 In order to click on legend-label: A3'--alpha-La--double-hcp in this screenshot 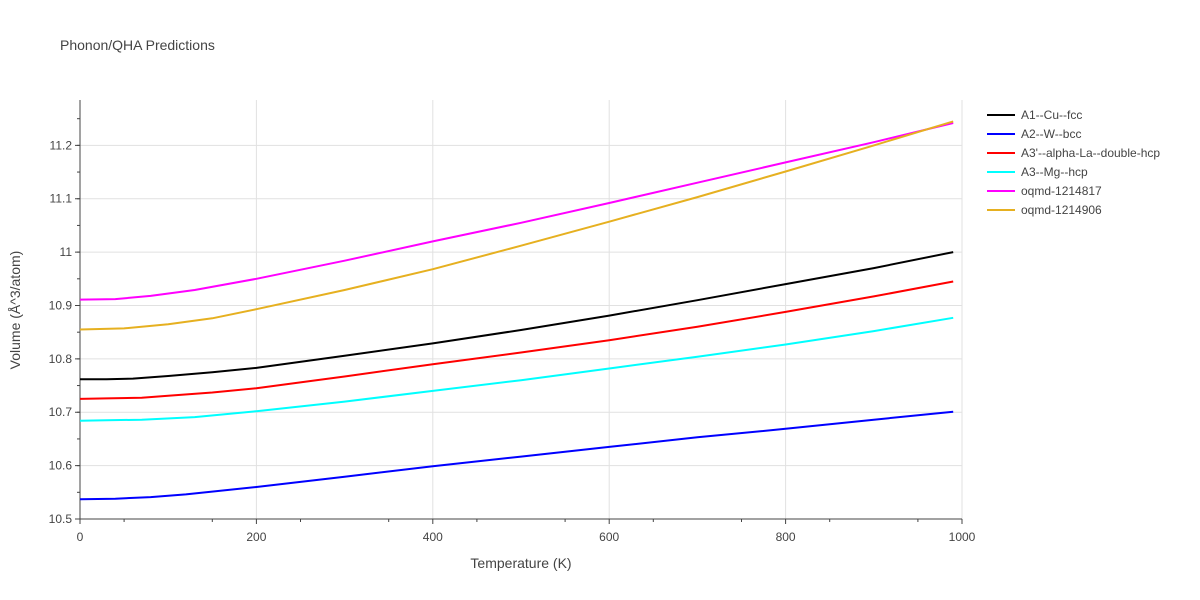, I will do `click(1090, 153)`.